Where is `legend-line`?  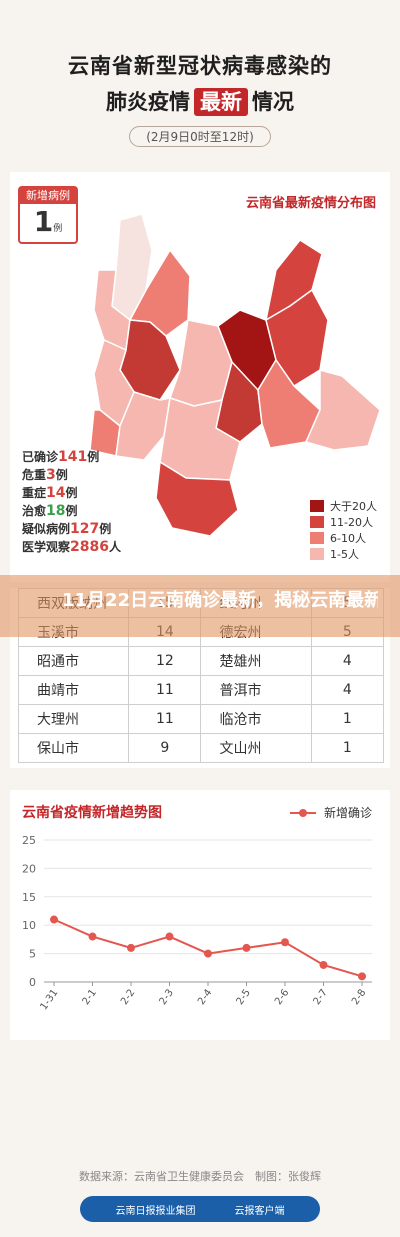 legend-line is located at coordinates (302, 812).